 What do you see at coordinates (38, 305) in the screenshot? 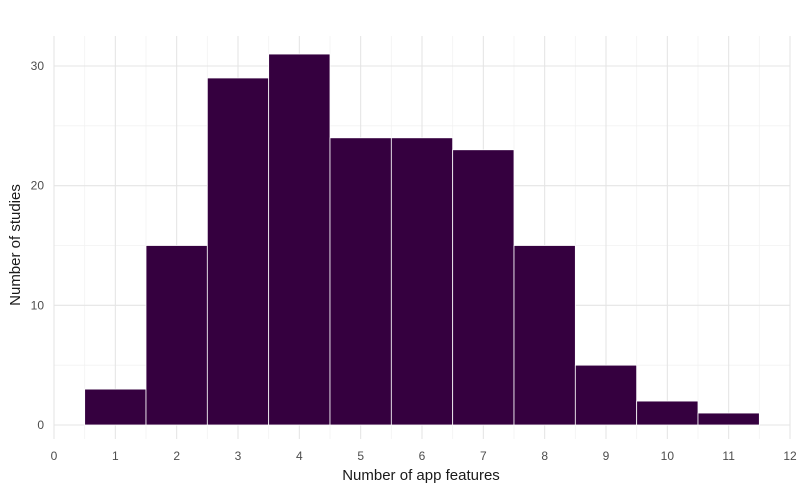
I see `y-tick-label: 10` at bounding box center [38, 305].